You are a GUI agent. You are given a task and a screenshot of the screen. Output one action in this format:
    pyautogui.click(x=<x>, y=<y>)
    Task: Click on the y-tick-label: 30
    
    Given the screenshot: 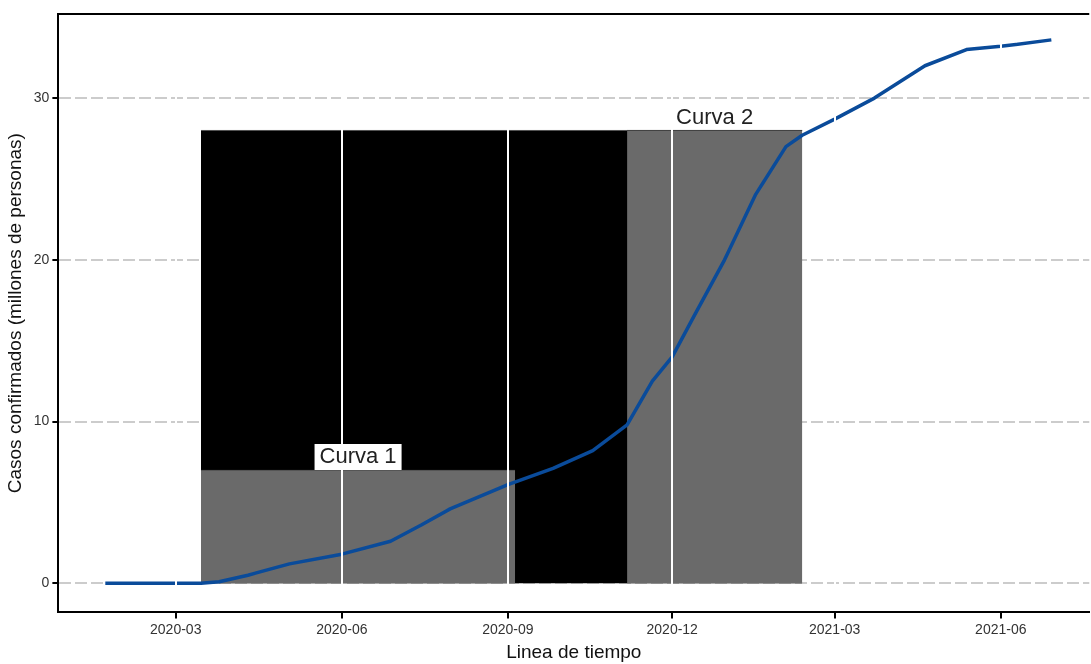 What is the action you would take?
    pyautogui.click(x=41, y=96)
    